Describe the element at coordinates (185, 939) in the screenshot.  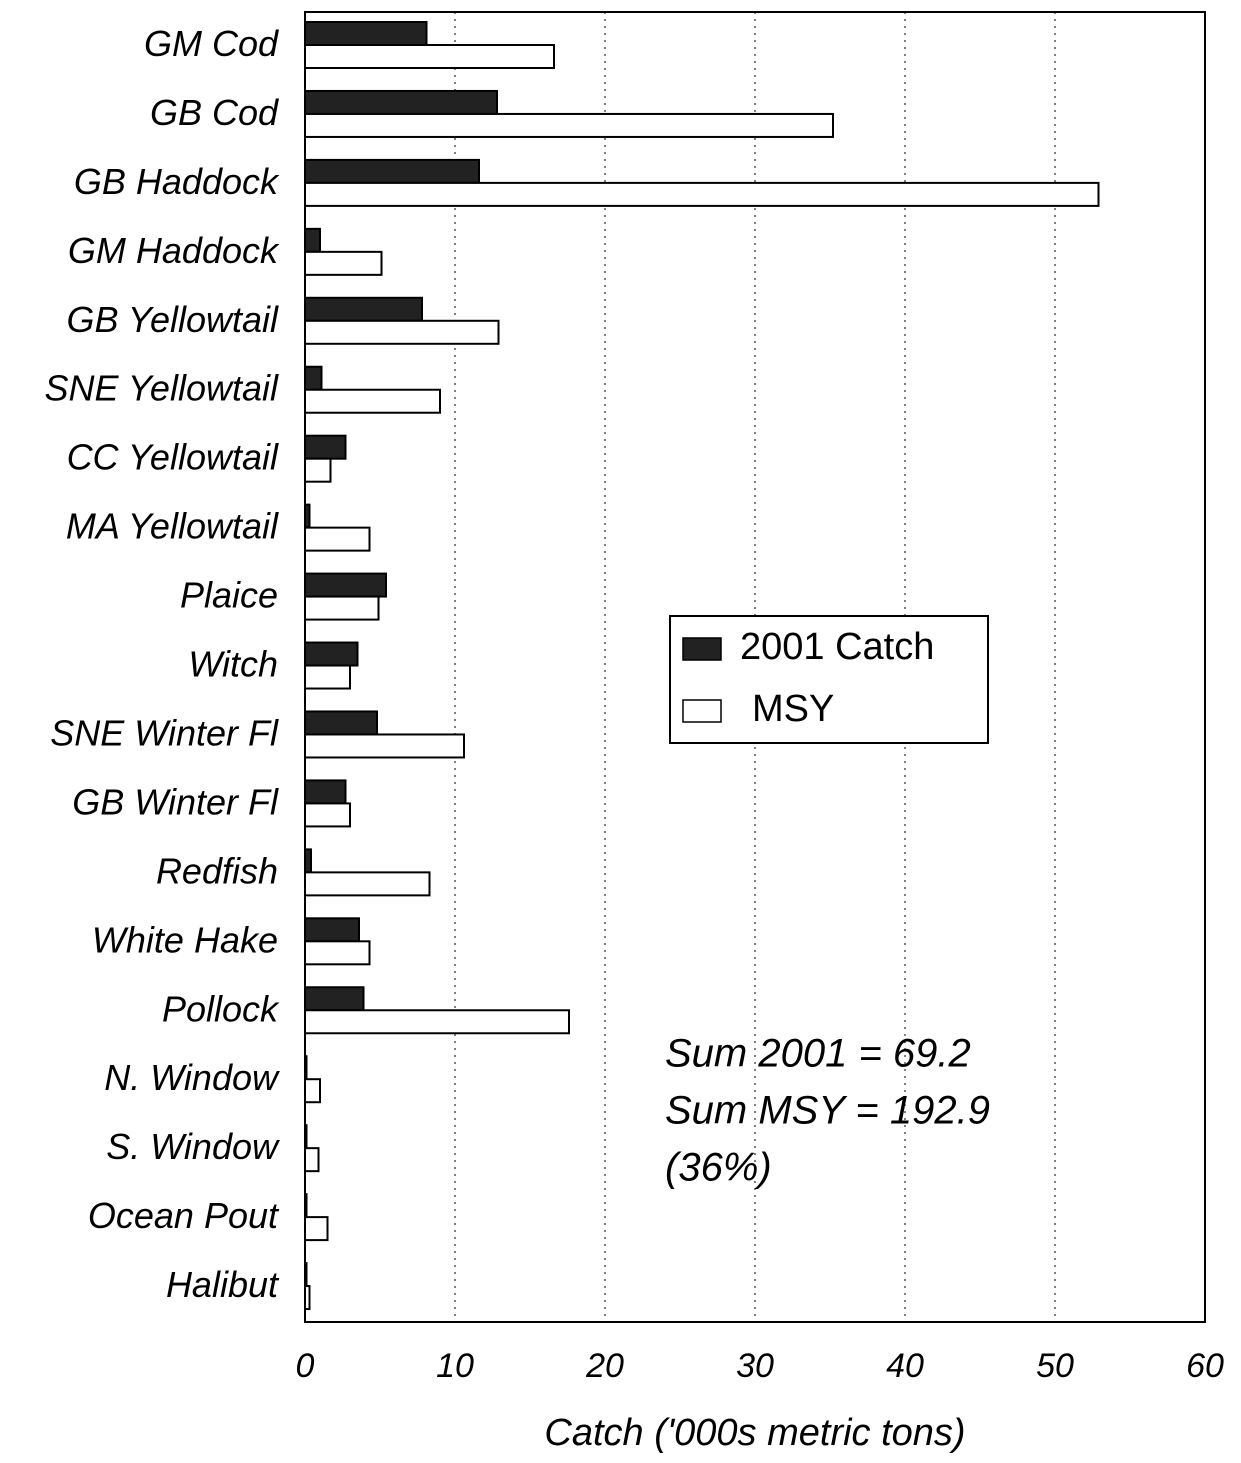
I see `y-tick-label: White Hake` at that location.